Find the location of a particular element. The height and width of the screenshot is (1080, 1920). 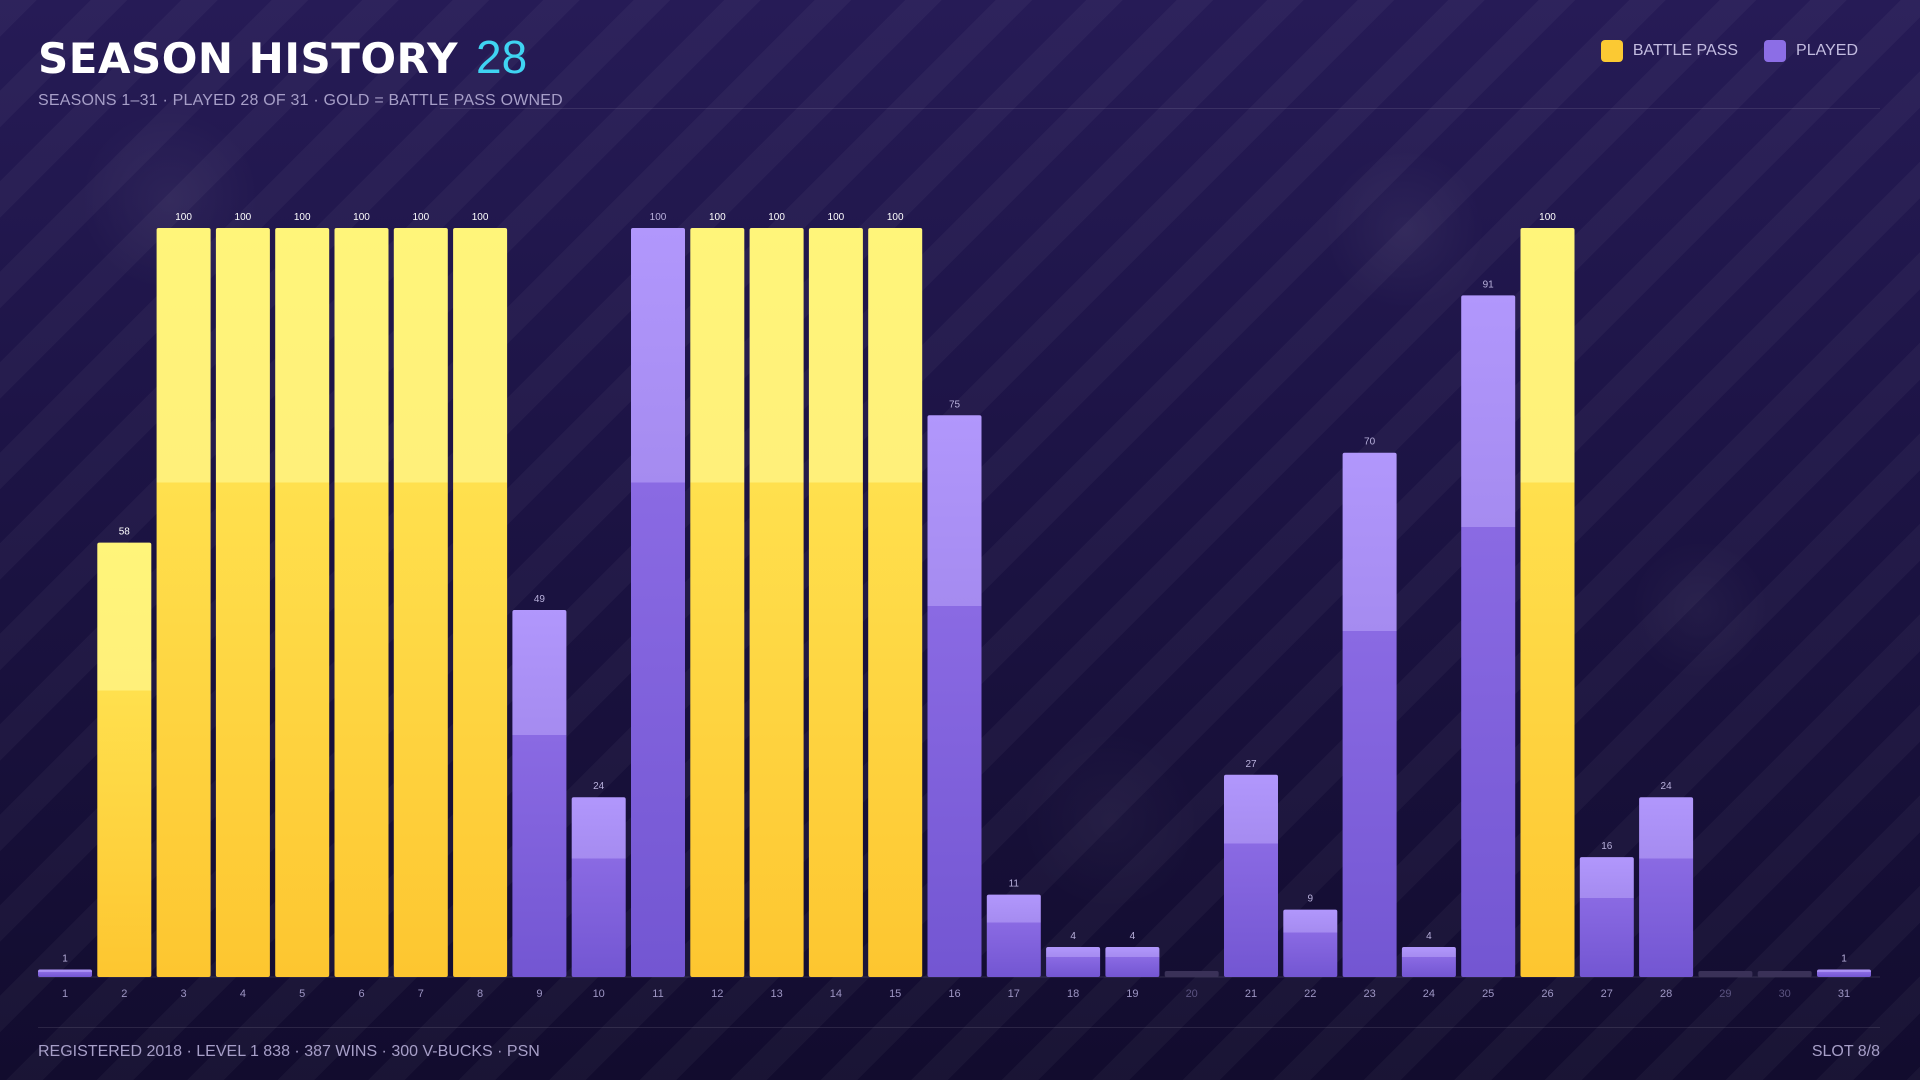

value-label-season-1: 1 is located at coordinates (65, 959).